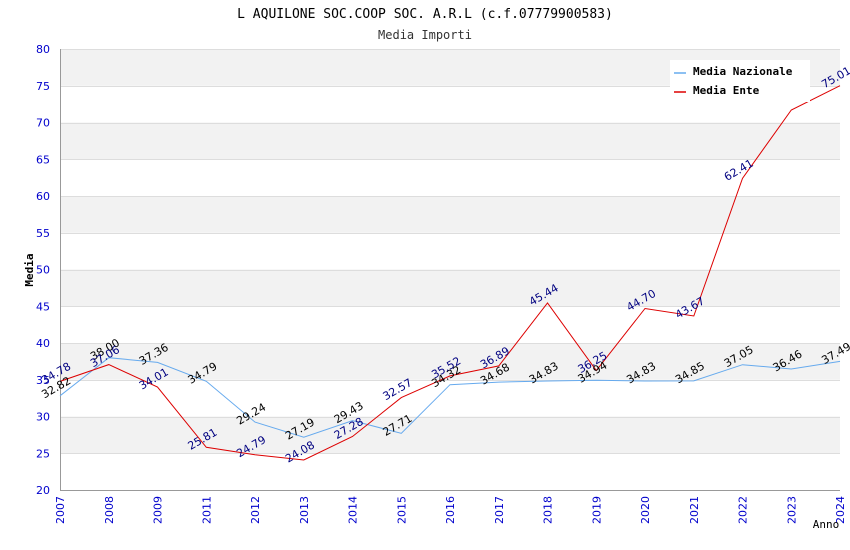  I want to click on x-tick-label: 2012, so click(255, 510).